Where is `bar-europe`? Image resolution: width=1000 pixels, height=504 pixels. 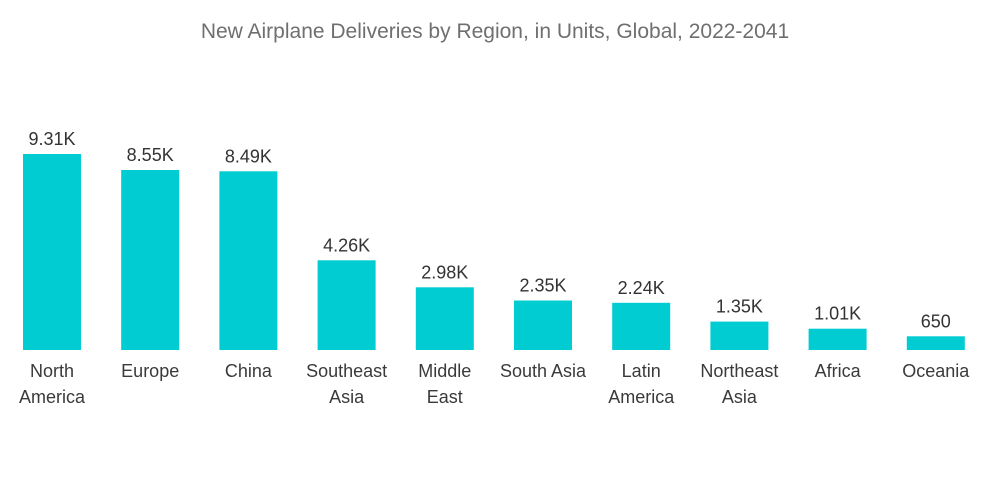 bar-europe is located at coordinates (150, 260).